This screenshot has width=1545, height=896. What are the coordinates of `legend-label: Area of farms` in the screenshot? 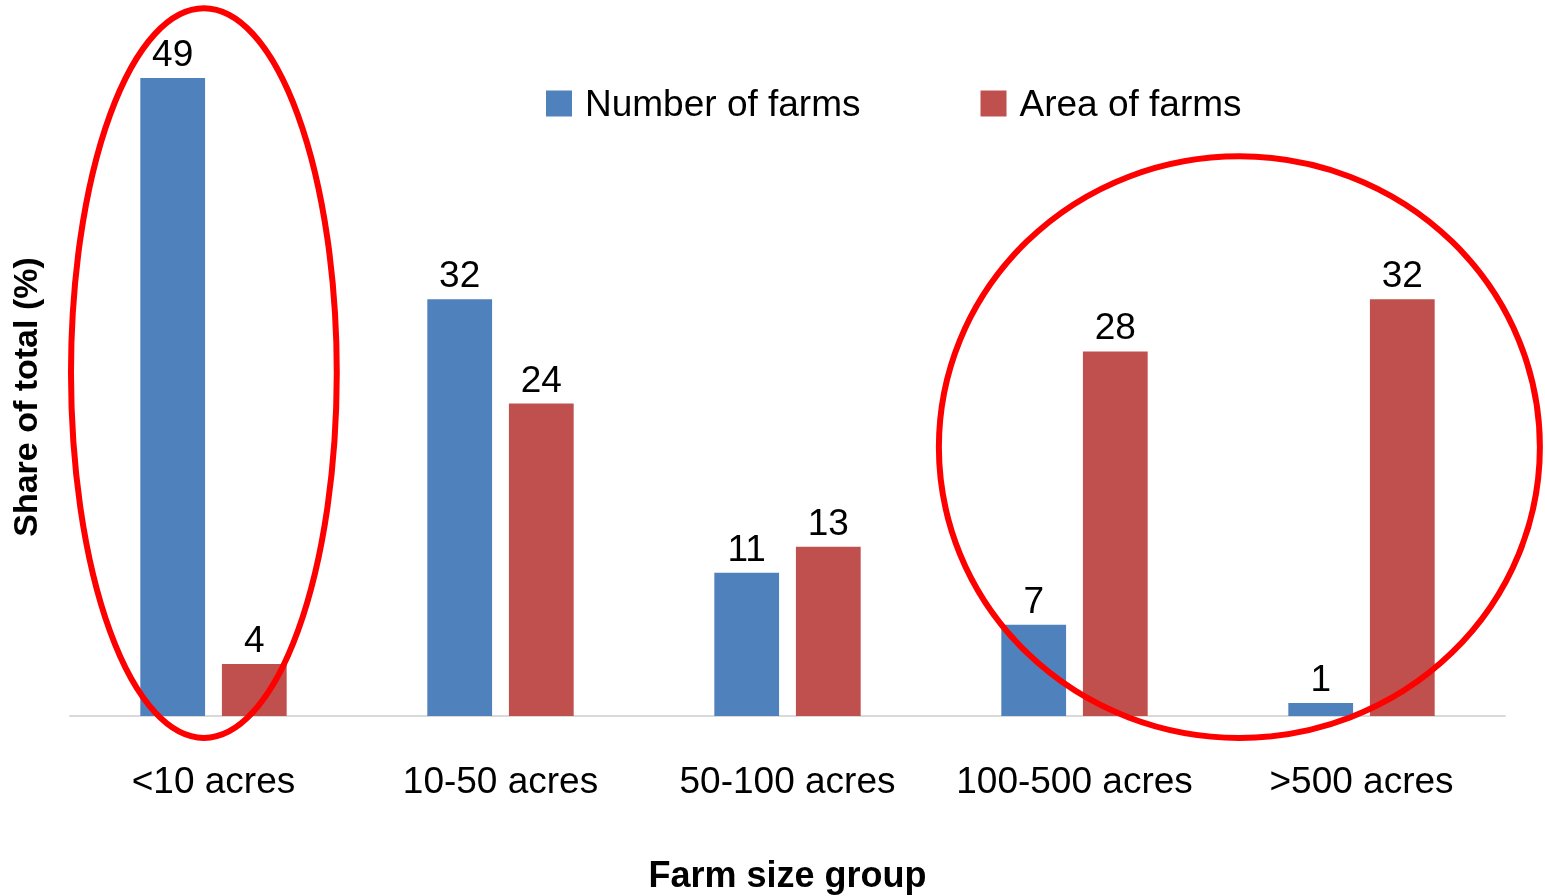 It's located at (1130, 103).